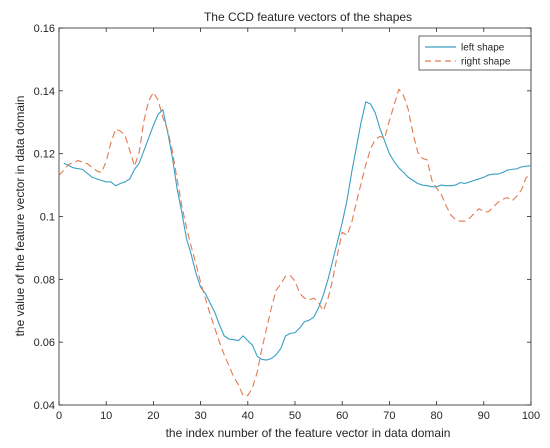  Describe the element at coordinates (44, 29) in the screenshot. I see `y-tick-label: 0.16` at that location.